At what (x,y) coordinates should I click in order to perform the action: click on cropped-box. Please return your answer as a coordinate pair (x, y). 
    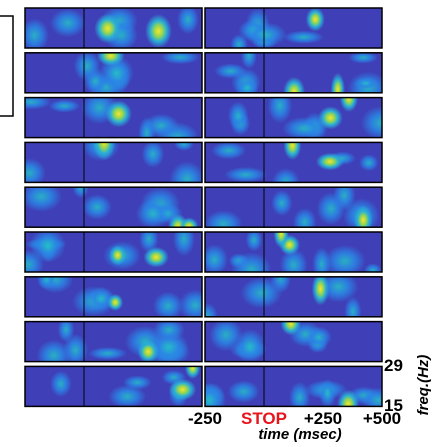
    Looking at the image, I should click on (7, 66).